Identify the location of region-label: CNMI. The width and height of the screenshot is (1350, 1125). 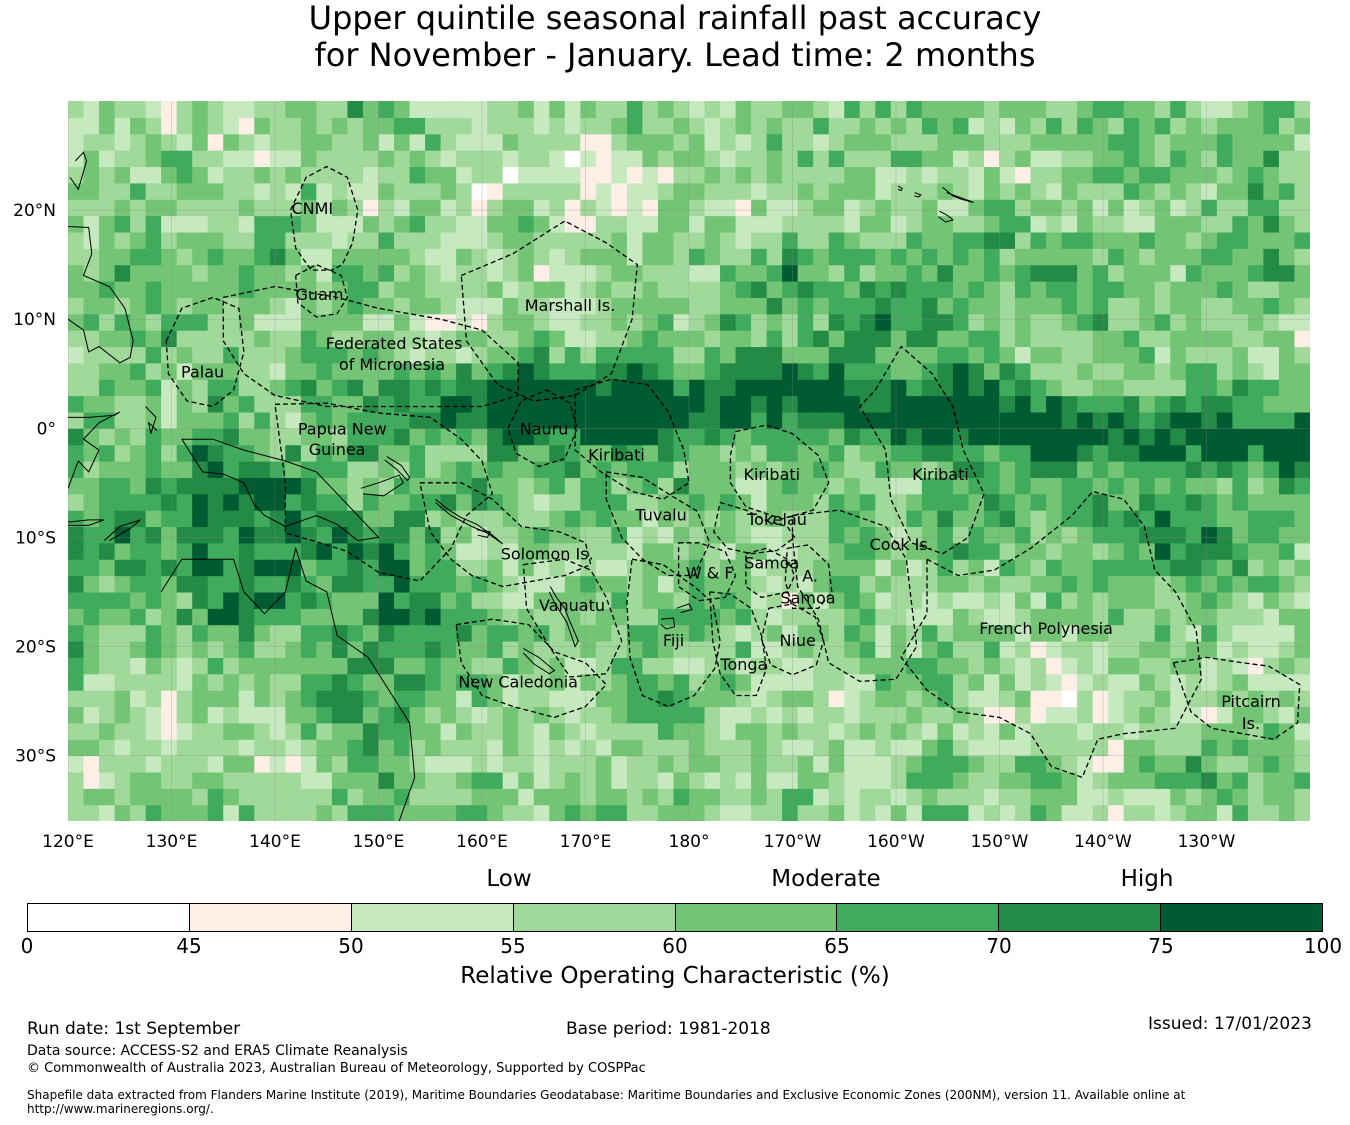
(312, 208).